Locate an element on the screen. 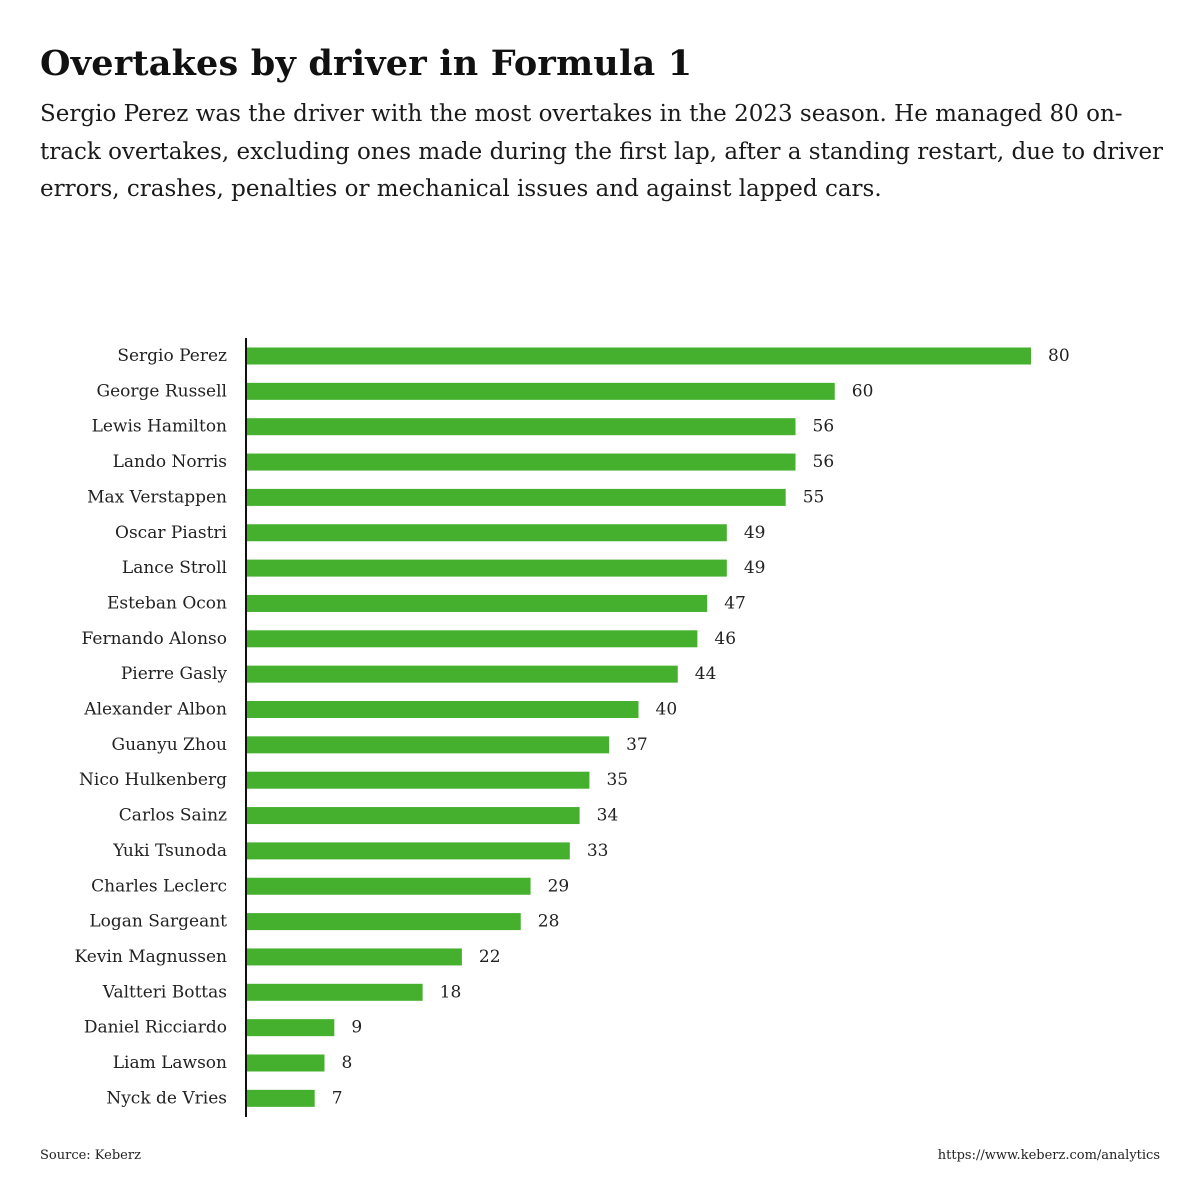  bar-lance-stroll is located at coordinates (486, 568).